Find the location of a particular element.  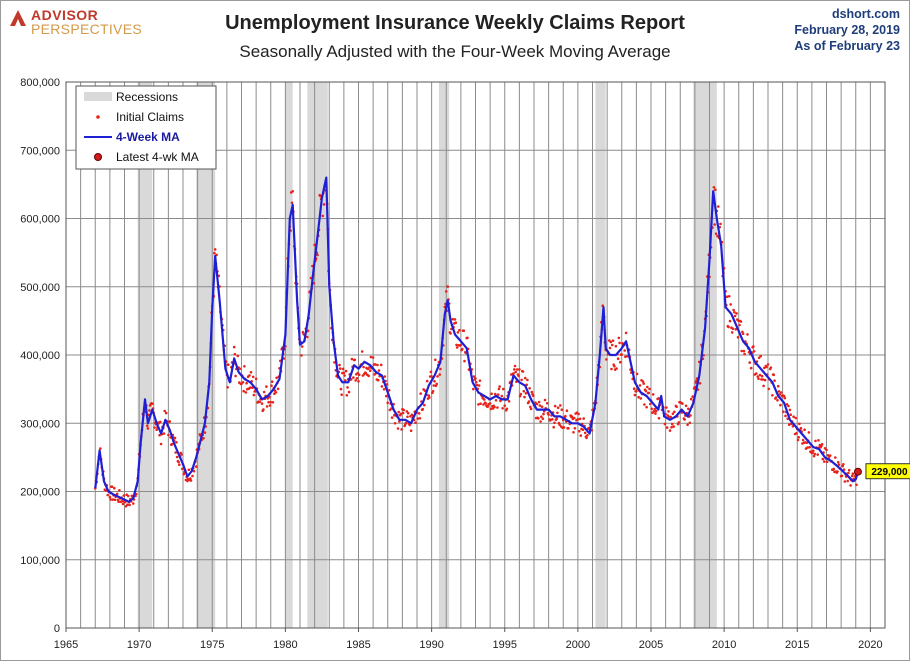

legend-latest-label: Latest 4-wk MA is located at coordinates (157, 157).